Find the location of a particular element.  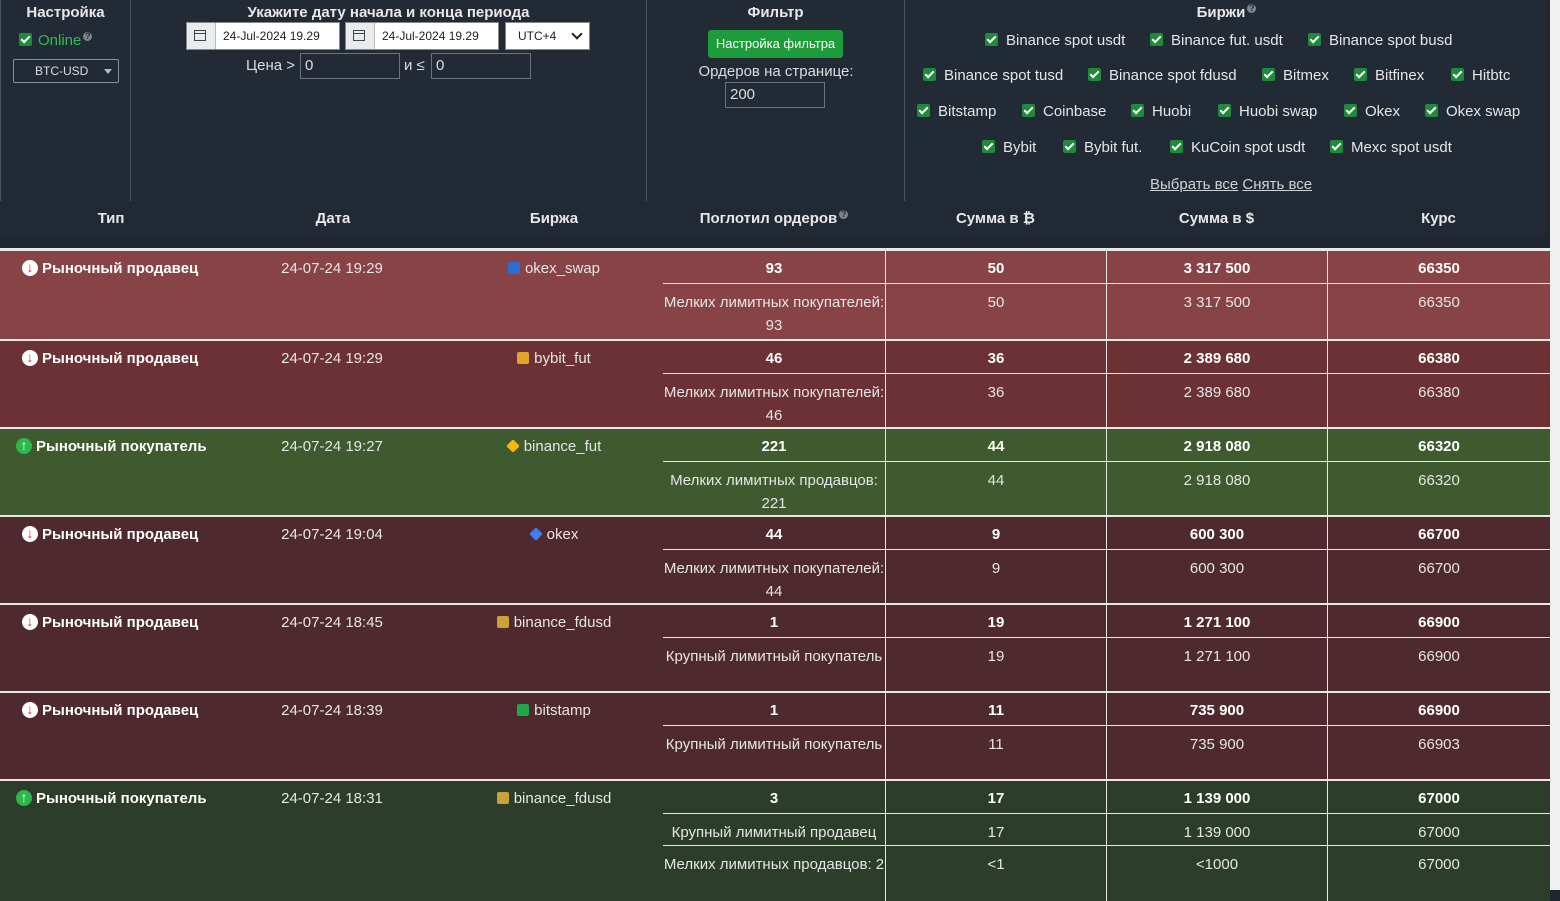

detail-sum-btc: 17 is located at coordinates (995, 829).